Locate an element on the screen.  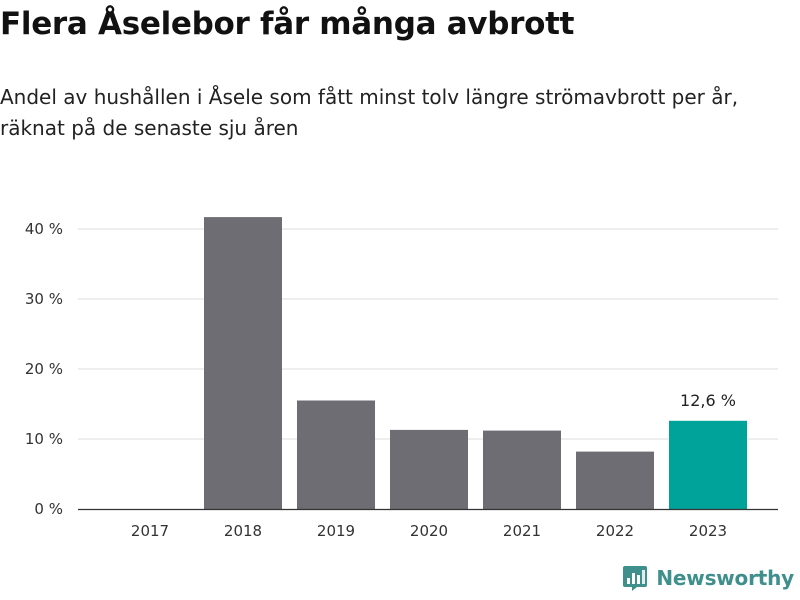
newsworthy-logo-icon is located at coordinates (635, 578).